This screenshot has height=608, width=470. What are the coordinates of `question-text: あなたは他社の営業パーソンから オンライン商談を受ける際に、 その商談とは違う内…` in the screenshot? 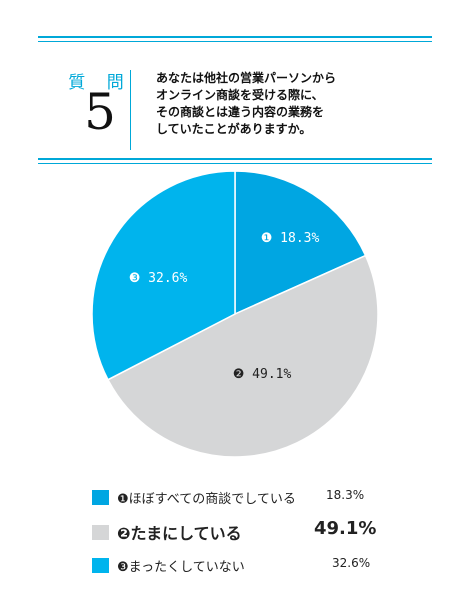 It's located at (246, 103).